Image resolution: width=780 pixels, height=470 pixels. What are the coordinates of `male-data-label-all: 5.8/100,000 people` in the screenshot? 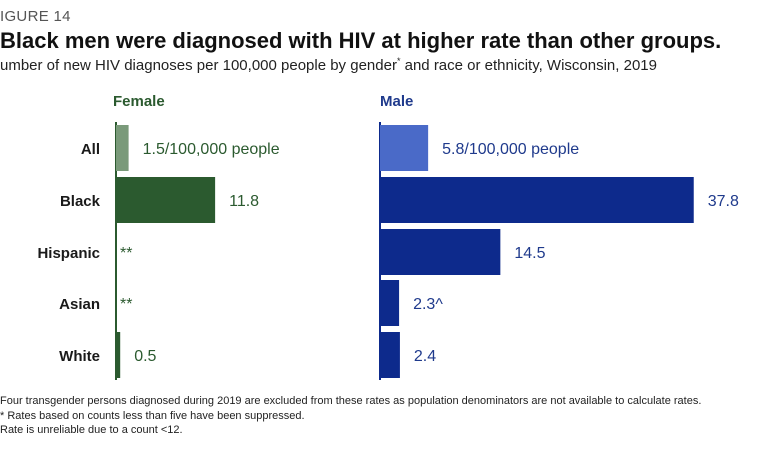 It's located at (510, 149).